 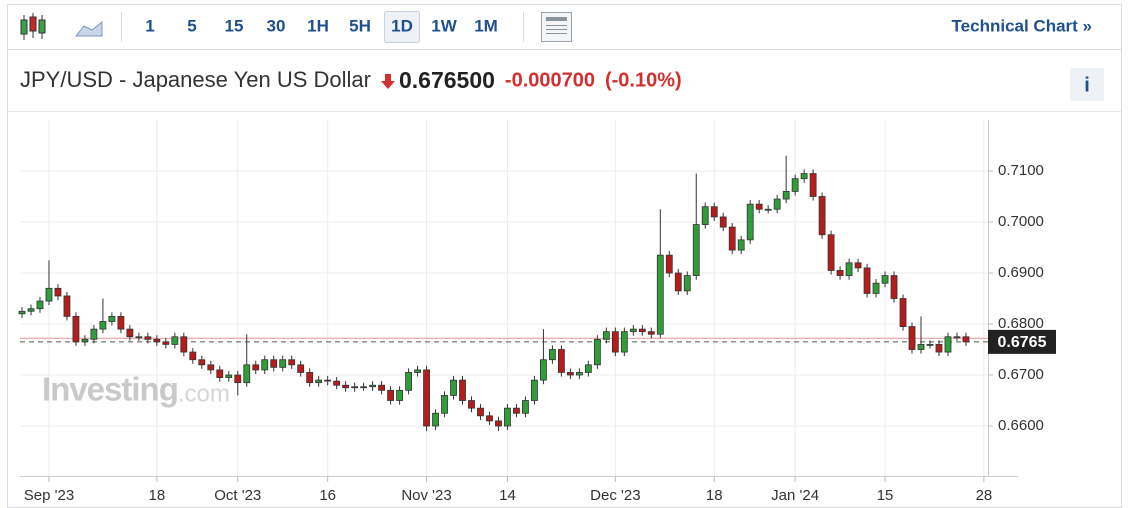 What do you see at coordinates (1021, 425) in the screenshot?
I see `y-tick-label: 0.6600` at bounding box center [1021, 425].